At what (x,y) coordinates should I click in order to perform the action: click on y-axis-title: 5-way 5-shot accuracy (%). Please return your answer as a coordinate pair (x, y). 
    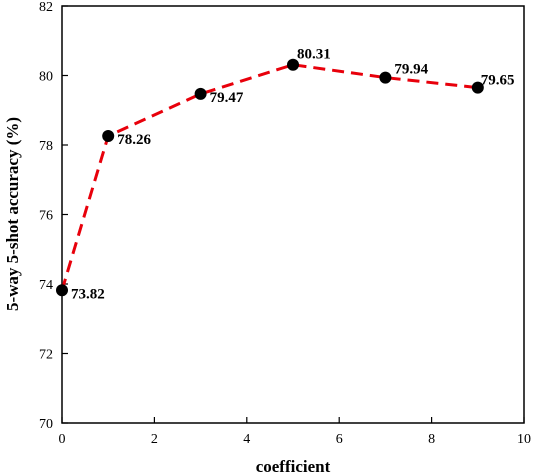
    Looking at the image, I should click on (12, 214).